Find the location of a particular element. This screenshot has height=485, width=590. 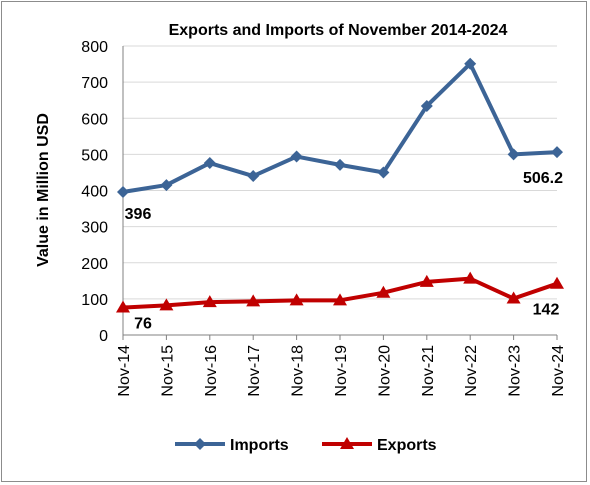

x-tick-label: Nov-17 is located at coordinates (254, 371).